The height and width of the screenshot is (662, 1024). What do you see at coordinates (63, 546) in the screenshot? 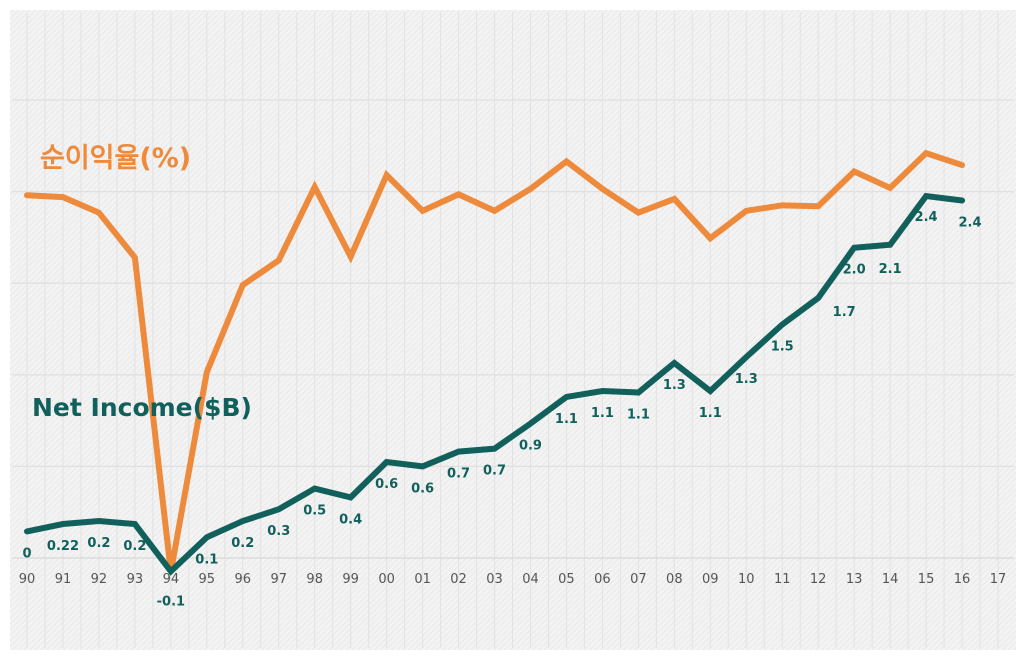
I see `data-label: 0.22` at bounding box center [63, 546].